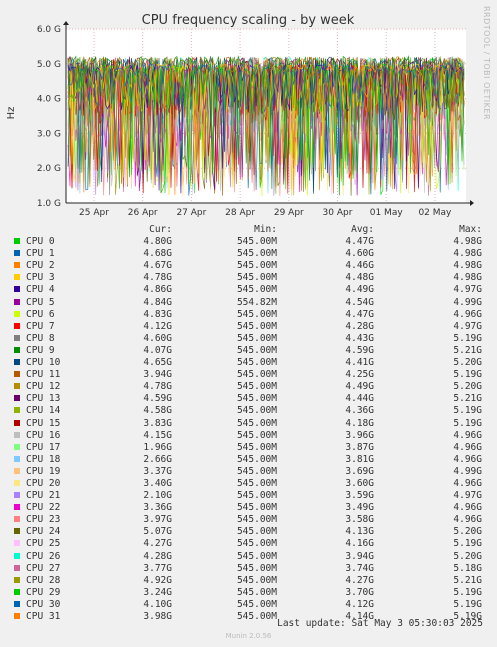 The image size is (497, 647). Describe the element at coordinates (40, 314) in the screenshot. I see `legend-series-name: CPU 6` at that location.